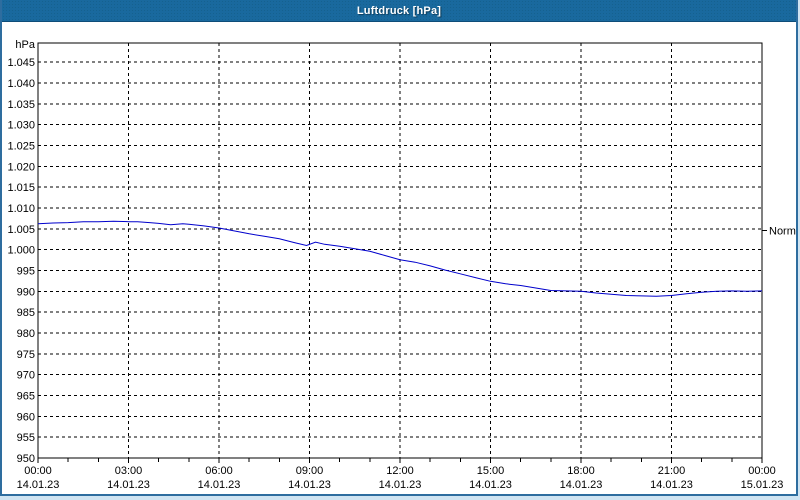 Image resolution: width=800 pixels, height=500 pixels. Describe the element at coordinates (21, 84) in the screenshot. I see `y-tick-label: 1.040` at that location.